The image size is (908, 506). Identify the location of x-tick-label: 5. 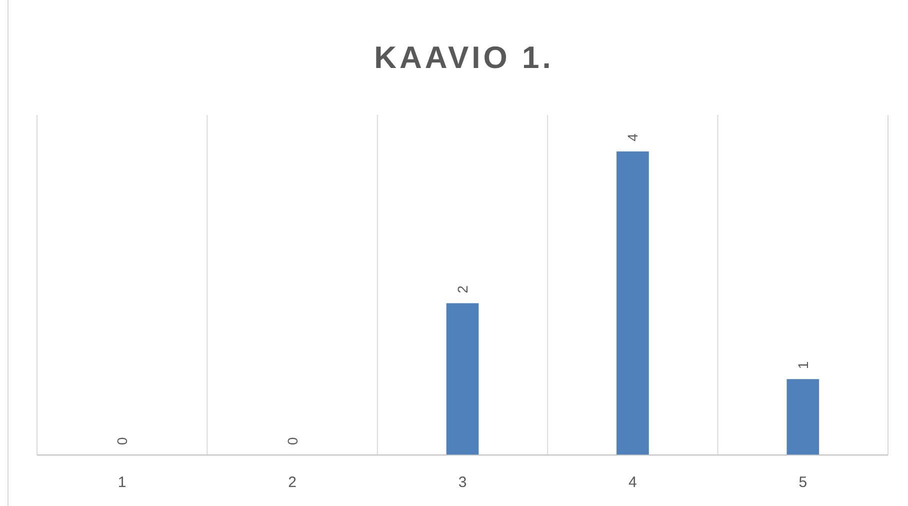
(803, 482).